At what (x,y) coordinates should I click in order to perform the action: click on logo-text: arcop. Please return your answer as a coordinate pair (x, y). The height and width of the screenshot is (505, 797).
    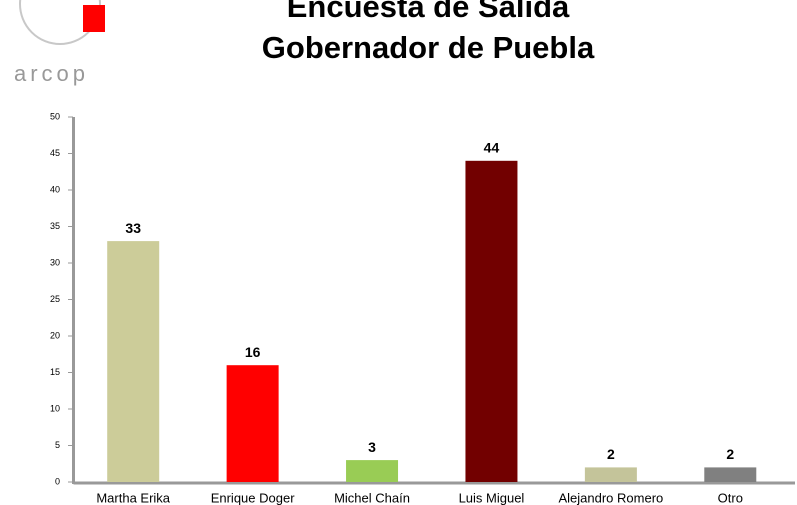
    Looking at the image, I should click on (51, 73).